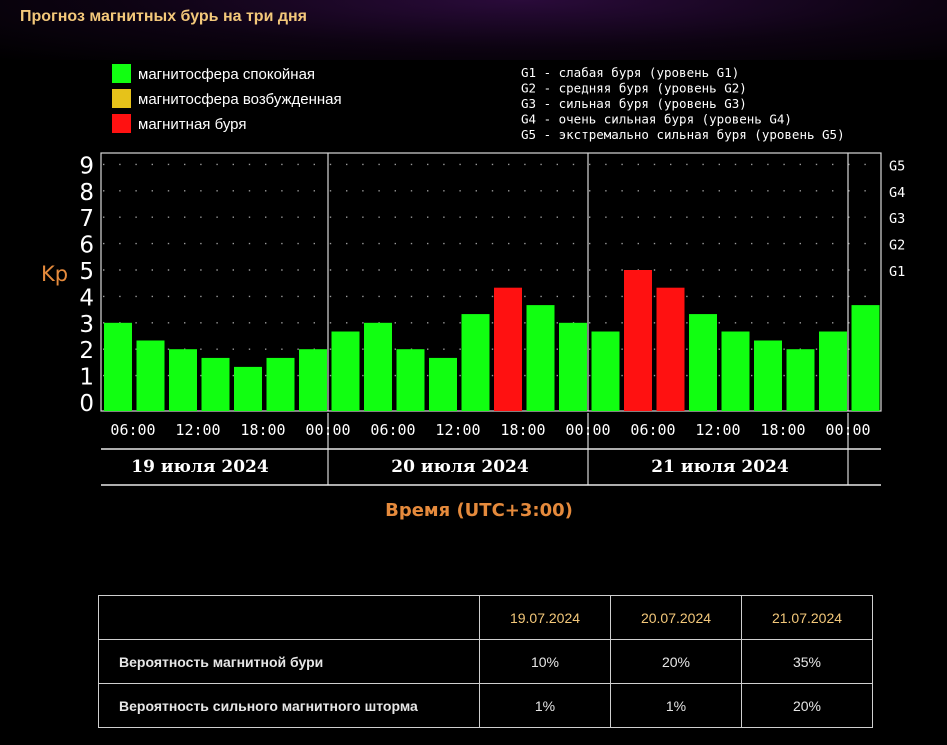 This screenshot has height=745, width=947. Describe the element at coordinates (473, 30) in the screenshot. I see `header-background` at that location.